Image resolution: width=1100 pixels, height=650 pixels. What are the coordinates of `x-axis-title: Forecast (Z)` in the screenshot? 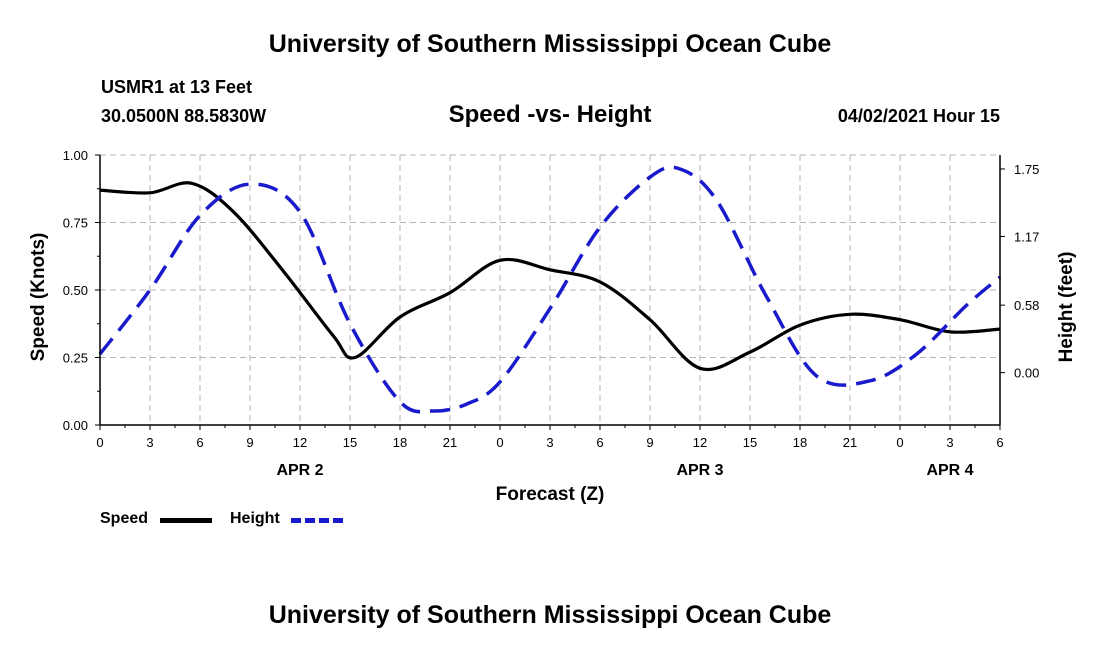 It's located at (550, 494).